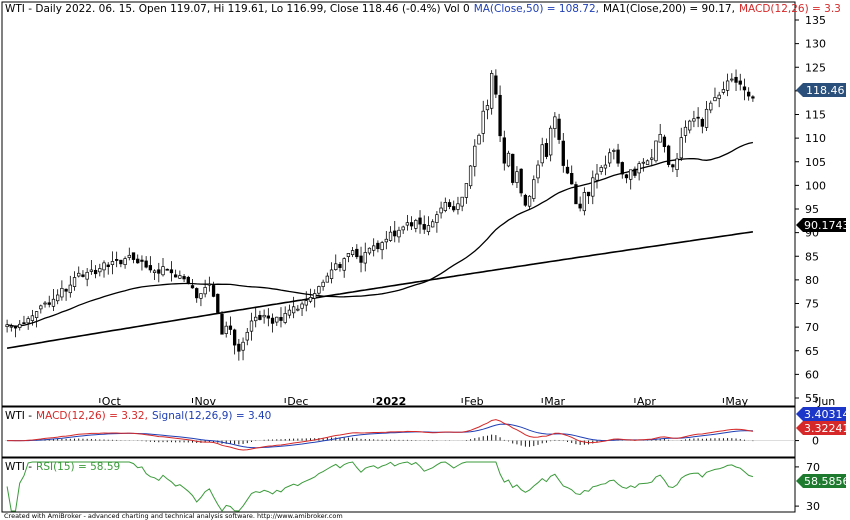 The image size is (850, 520). Describe the element at coordinates (669, 9) in the screenshot. I see `header-ma200: MA1(Close,200) = 90.17,` at that location.